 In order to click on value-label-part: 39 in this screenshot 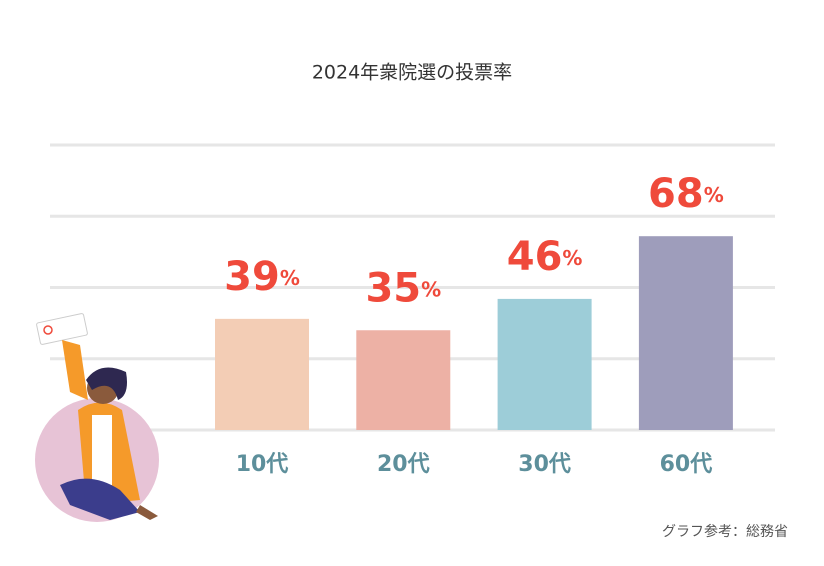, I will do `click(252, 277)`.